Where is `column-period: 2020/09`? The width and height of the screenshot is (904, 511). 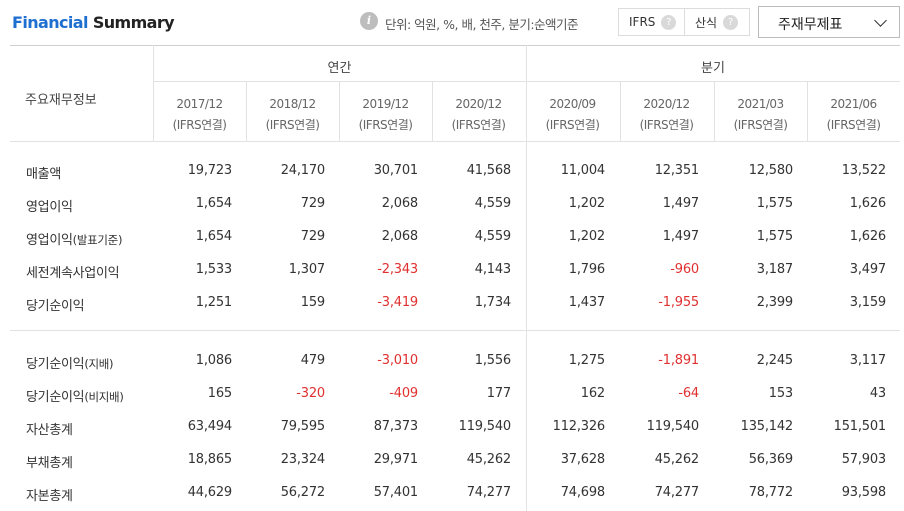
column-period: 2020/09 is located at coordinates (572, 104).